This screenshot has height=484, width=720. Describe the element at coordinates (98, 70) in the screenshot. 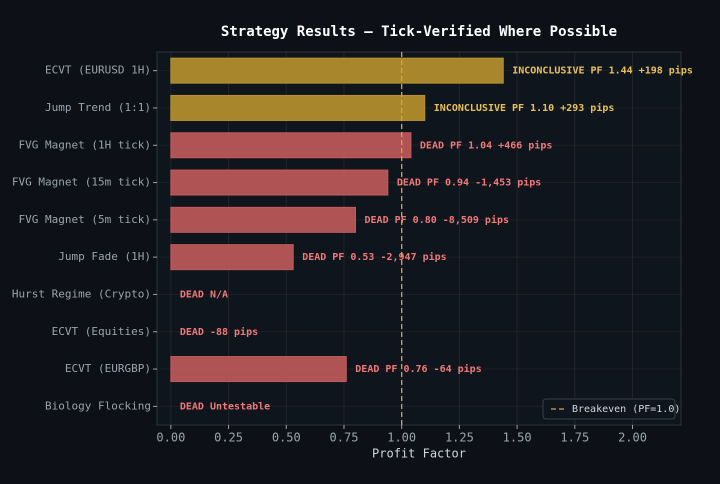

I see `y-tick-label: ECVT (EURUSD 1H)` at that location.